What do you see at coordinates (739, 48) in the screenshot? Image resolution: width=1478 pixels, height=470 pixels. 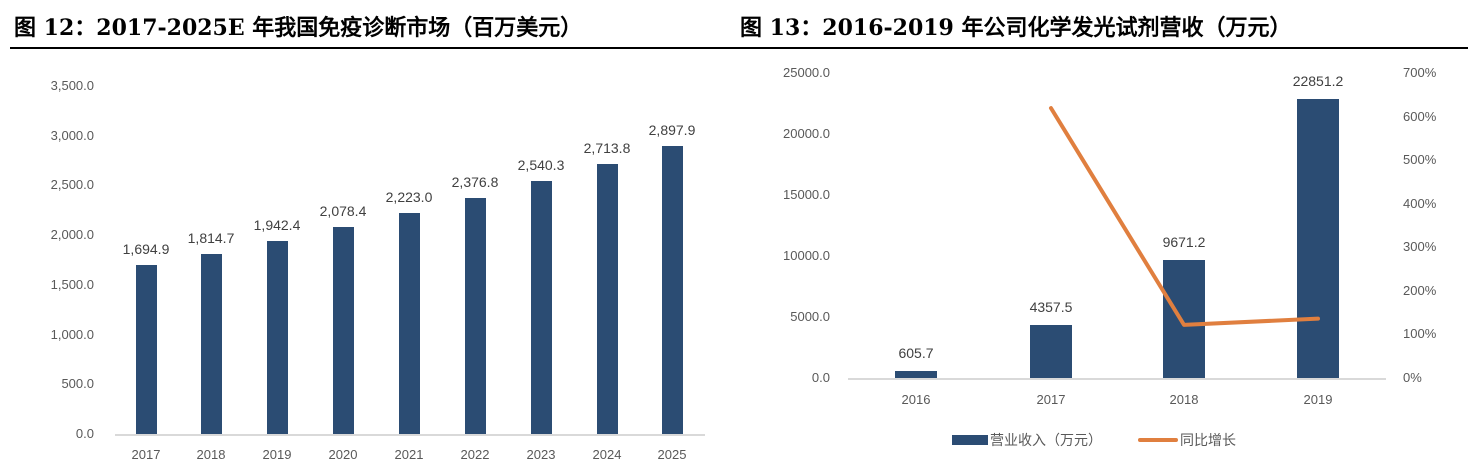 I see `title-underline` at bounding box center [739, 48].